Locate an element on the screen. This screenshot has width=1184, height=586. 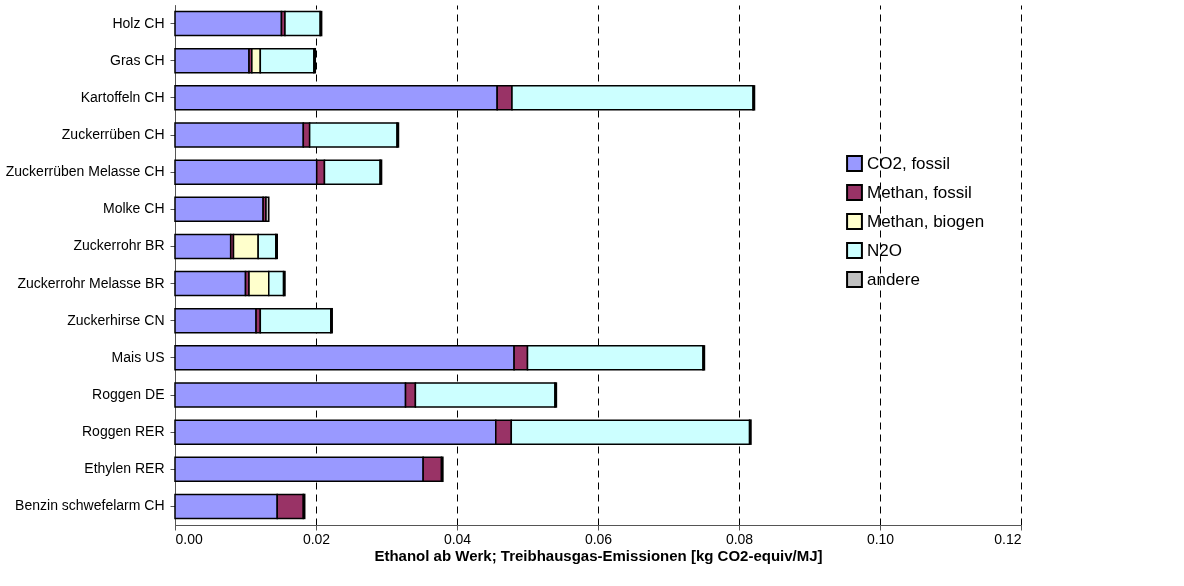
y-tick-label: Ethylen RER is located at coordinates (124, 468).